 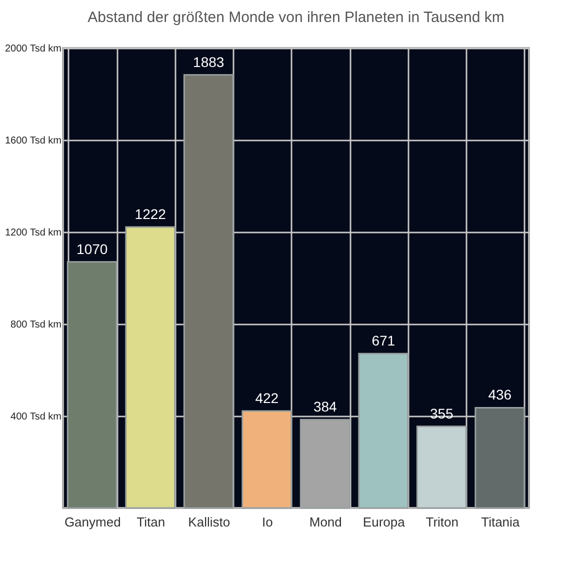 I want to click on x-tick-label: Kallisto, so click(x=209, y=522).